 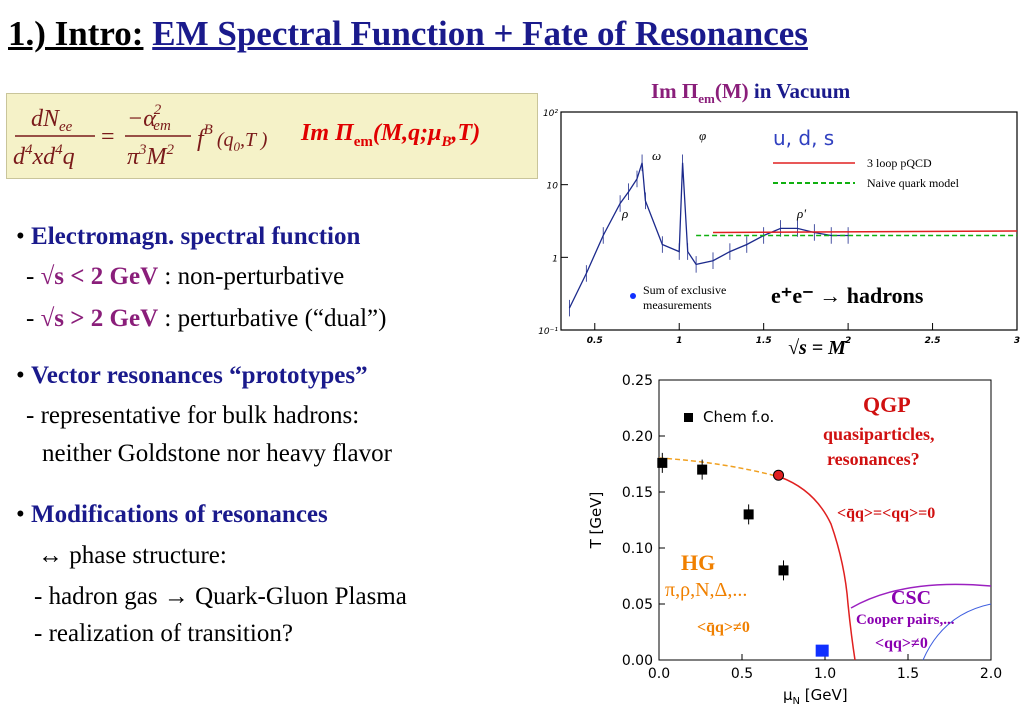 I want to click on critical-point, so click(x=779, y=475).